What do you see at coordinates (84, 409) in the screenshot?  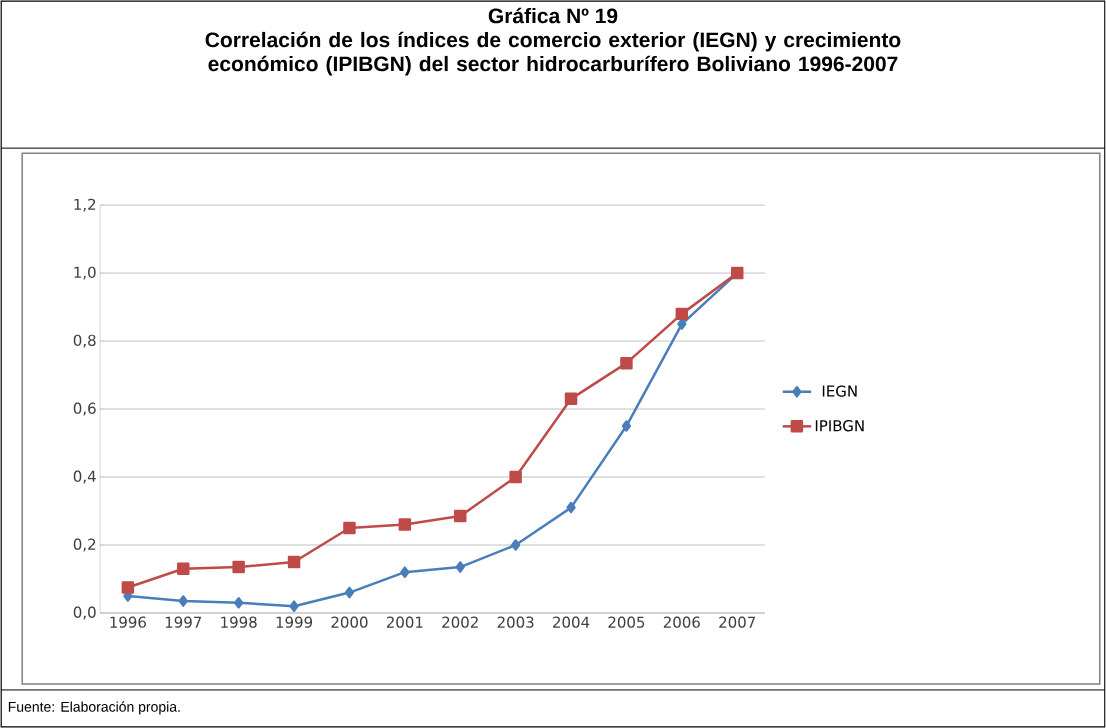 I see `y-tick-label: 0,6` at bounding box center [84, 409].